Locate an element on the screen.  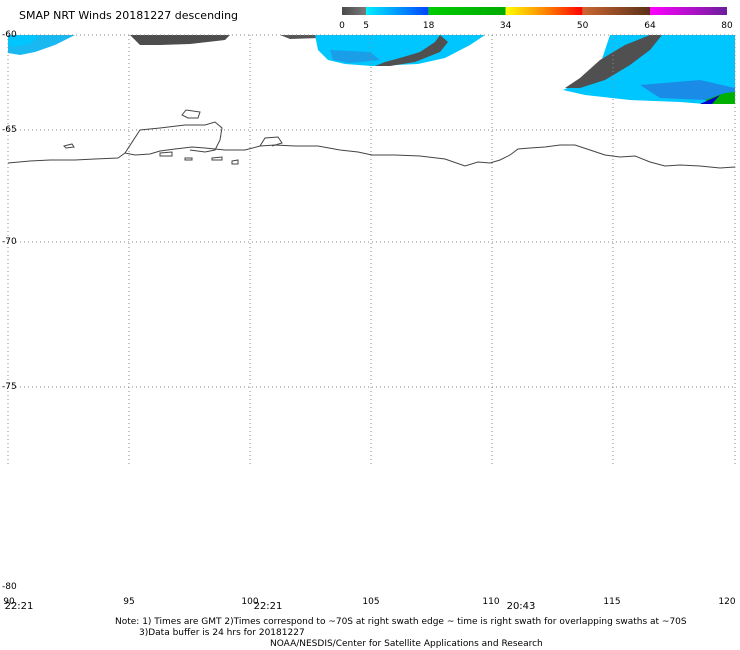
lat-label-65: -65 is located at coordinates (9, 130).